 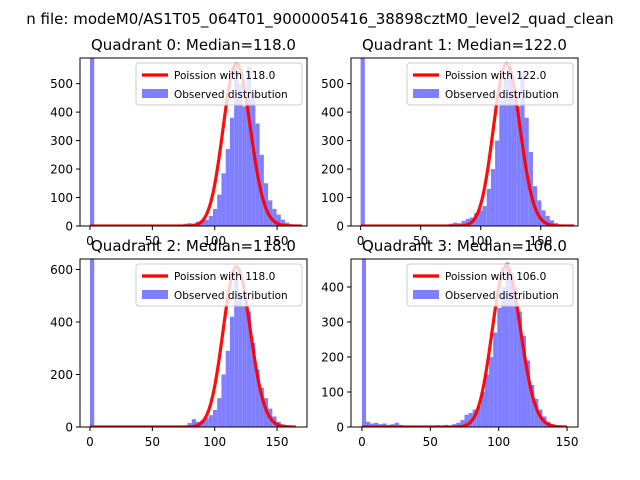 I want to click on panel-title: Quadrant 1: Median=122.0, so click(x=464, y=45).